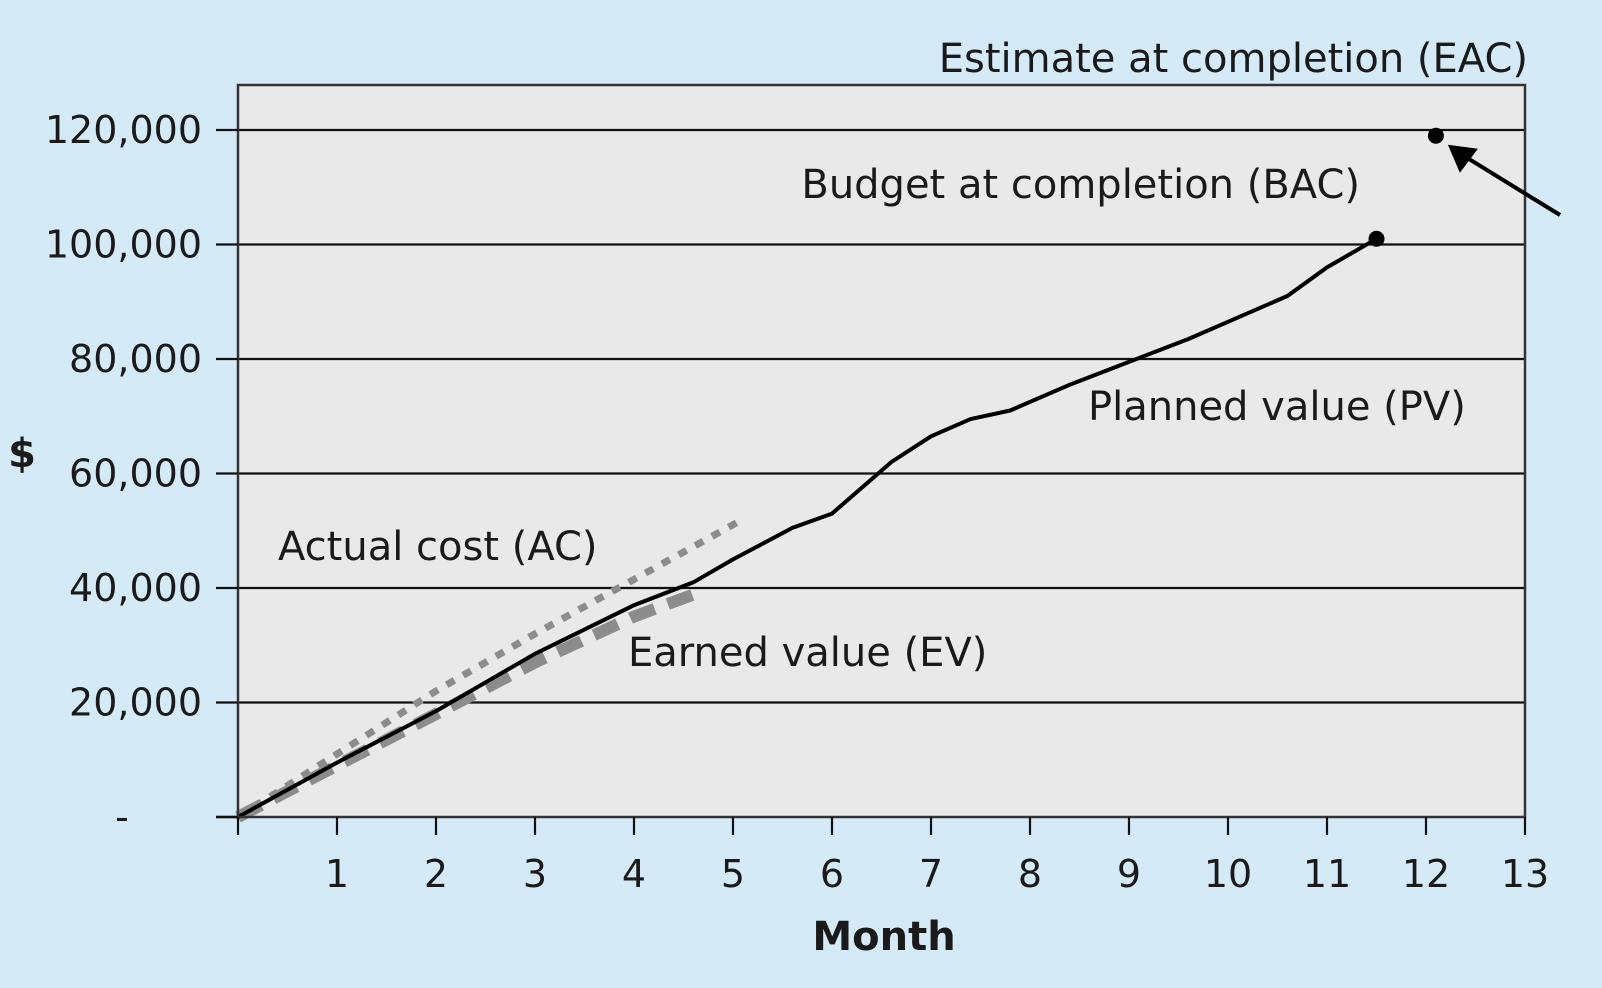  I want to click on ac-label: Actual cost (AC), so click(438, 547).